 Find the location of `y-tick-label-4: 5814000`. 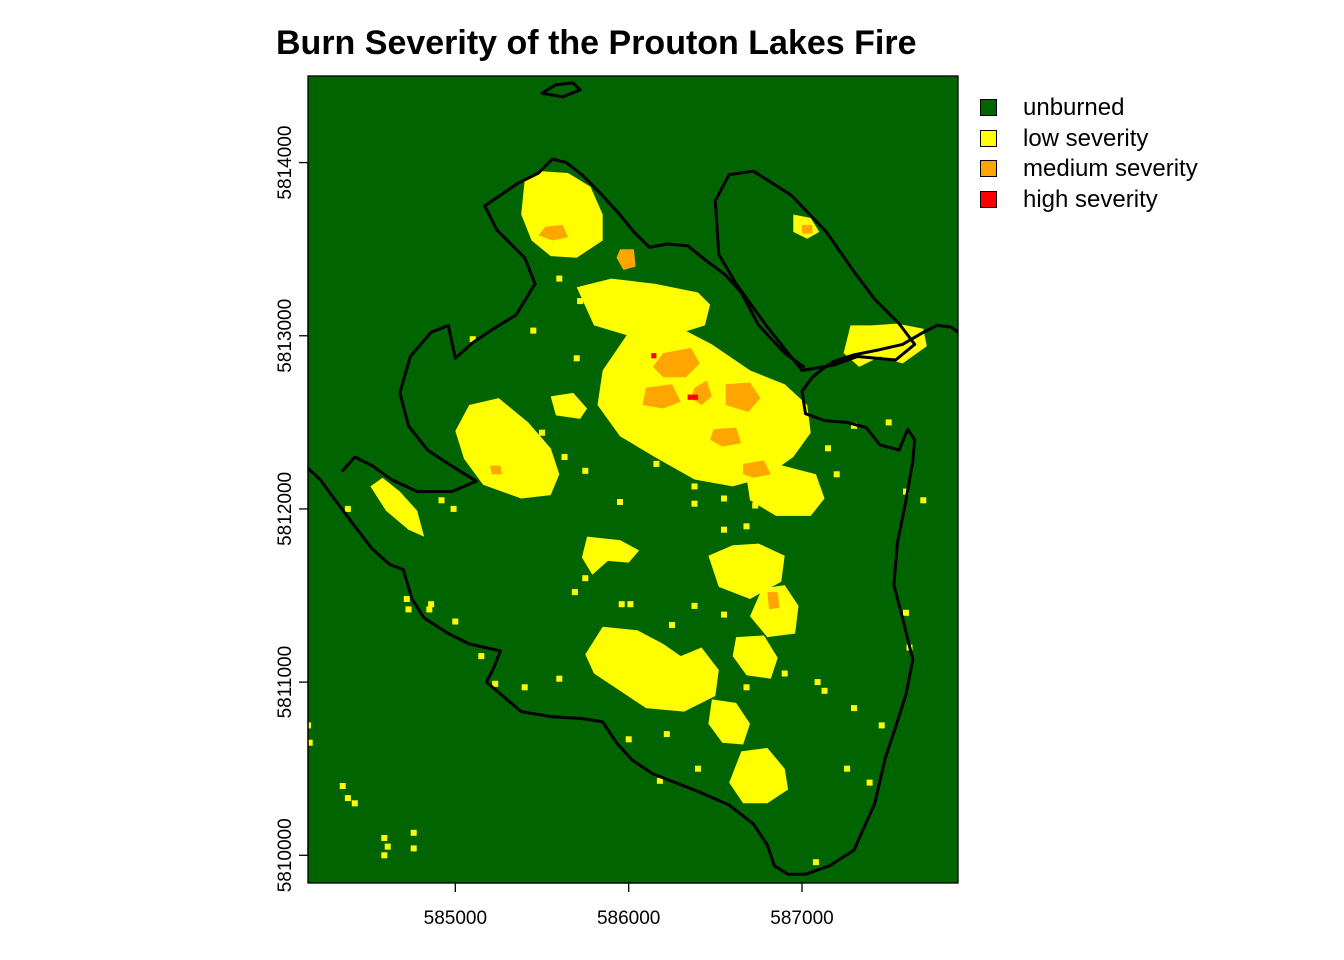

y-tick-label-4: 5814000 is located at coordinates (285, 163).